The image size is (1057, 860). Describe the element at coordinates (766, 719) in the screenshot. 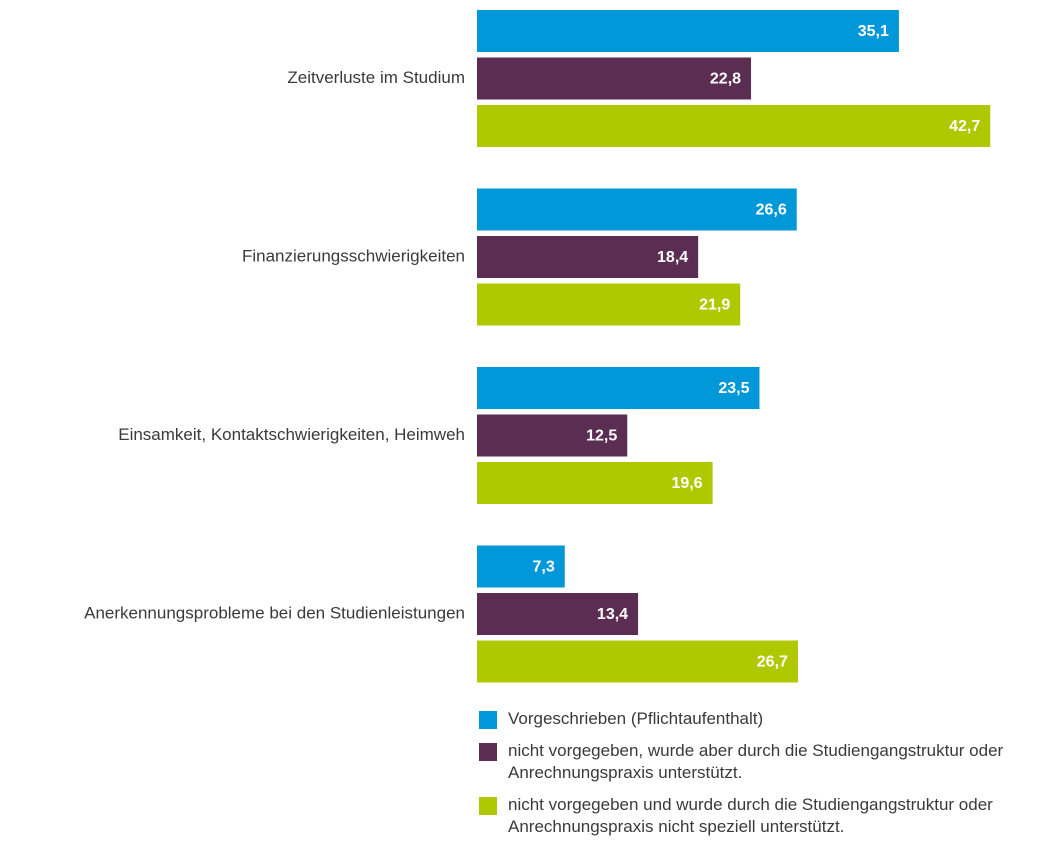

I see `legend-item: Vorgeschrieben (Pflichtaufenthalt)` at that location.